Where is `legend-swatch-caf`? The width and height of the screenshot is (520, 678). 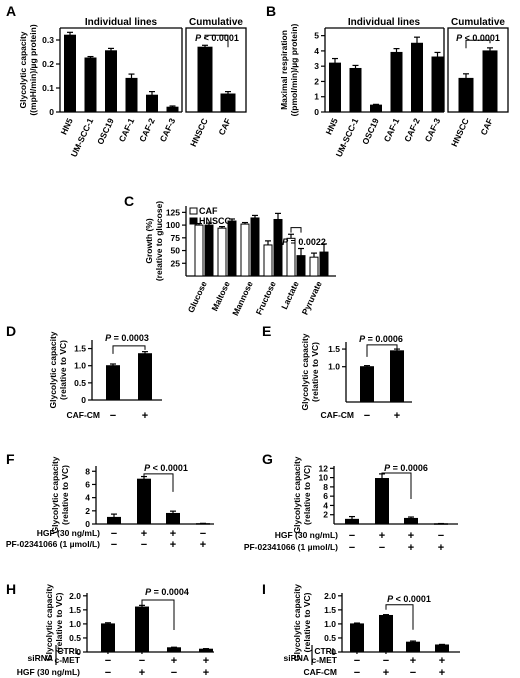 legend-swatch-caf is located at coordinates (193, 211).